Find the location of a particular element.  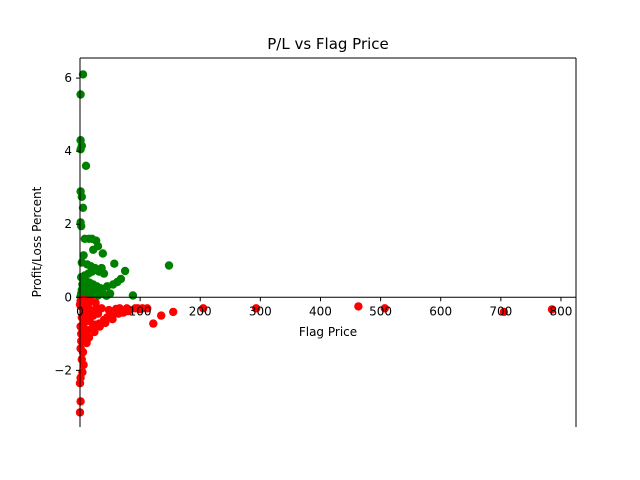

x-tick-label: 0 is located at coordinates (80, 311).